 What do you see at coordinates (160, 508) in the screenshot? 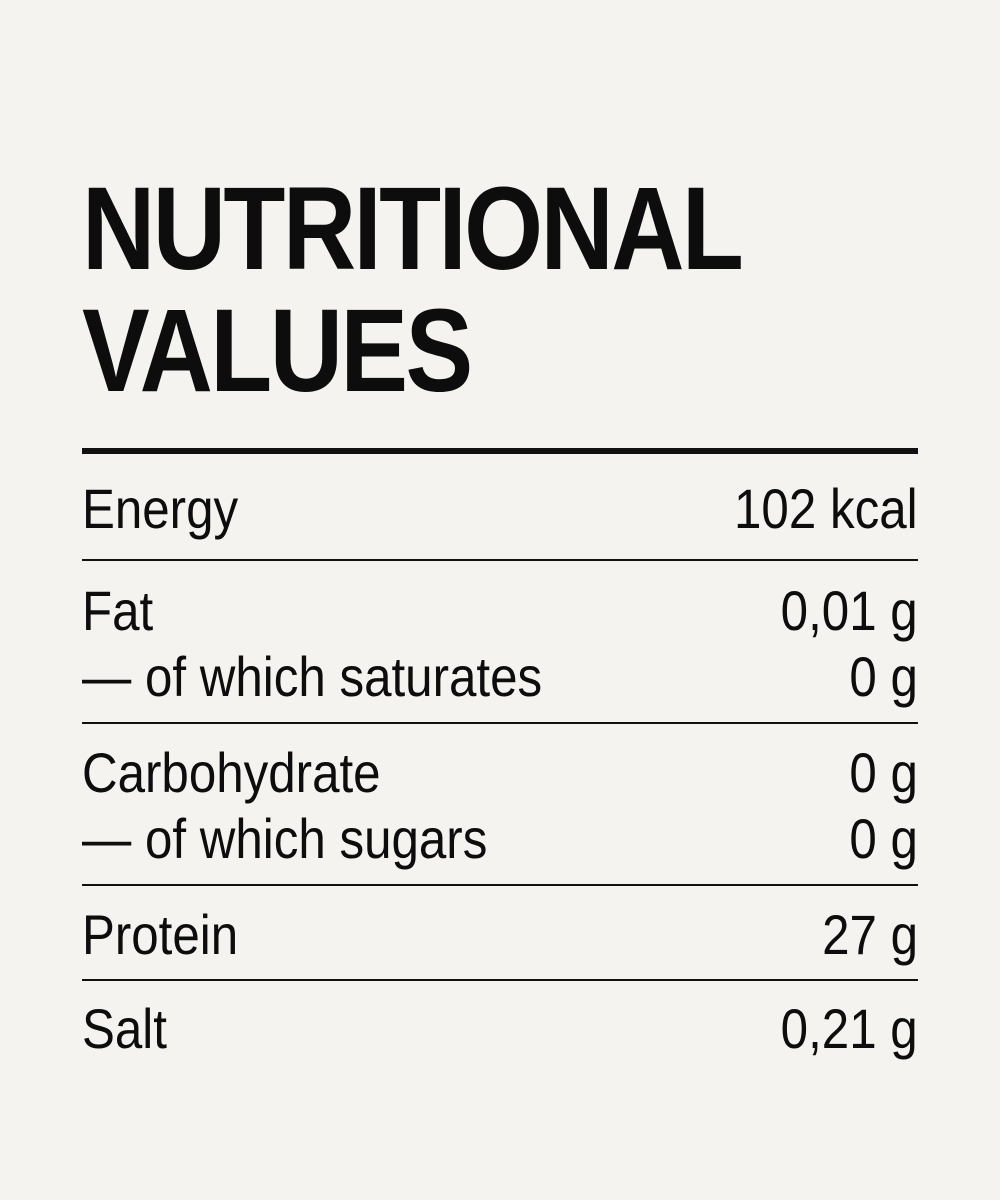
I see `energy-label: Energy` at bounding box center [160, 508].